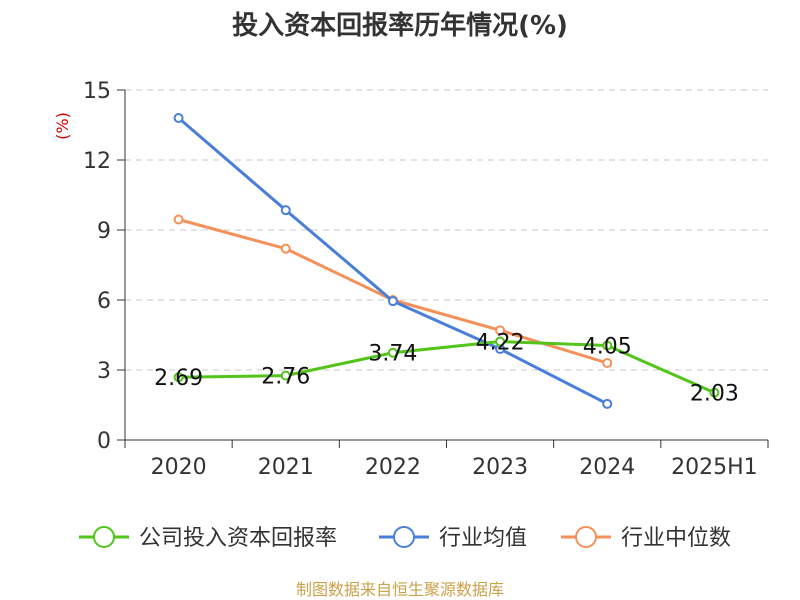  I want to click on y-tick-label: 12, so click(97, 161).